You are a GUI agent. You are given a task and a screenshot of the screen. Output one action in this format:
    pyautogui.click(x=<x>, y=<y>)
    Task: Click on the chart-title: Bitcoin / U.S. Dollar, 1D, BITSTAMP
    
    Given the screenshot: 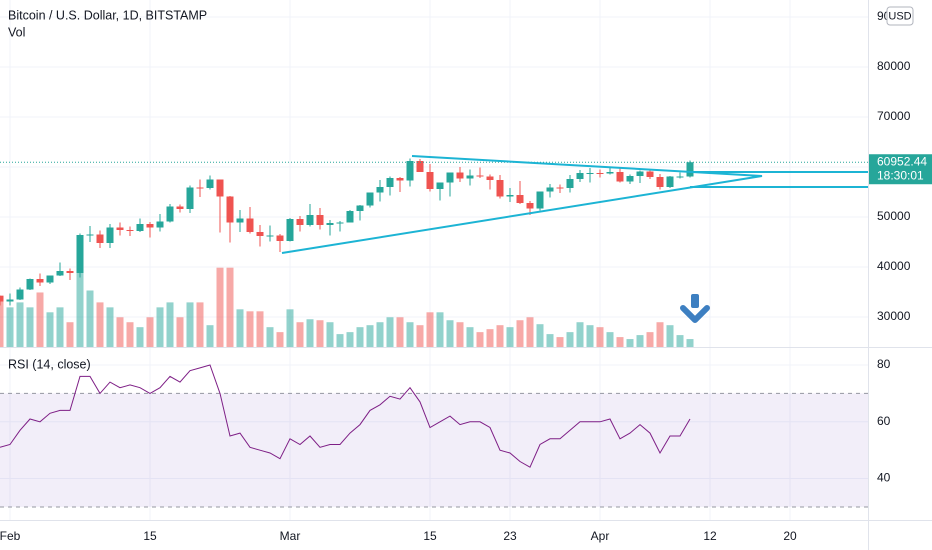 What is the action you would take?
    pyautogui.click(x=107, y=15)
    